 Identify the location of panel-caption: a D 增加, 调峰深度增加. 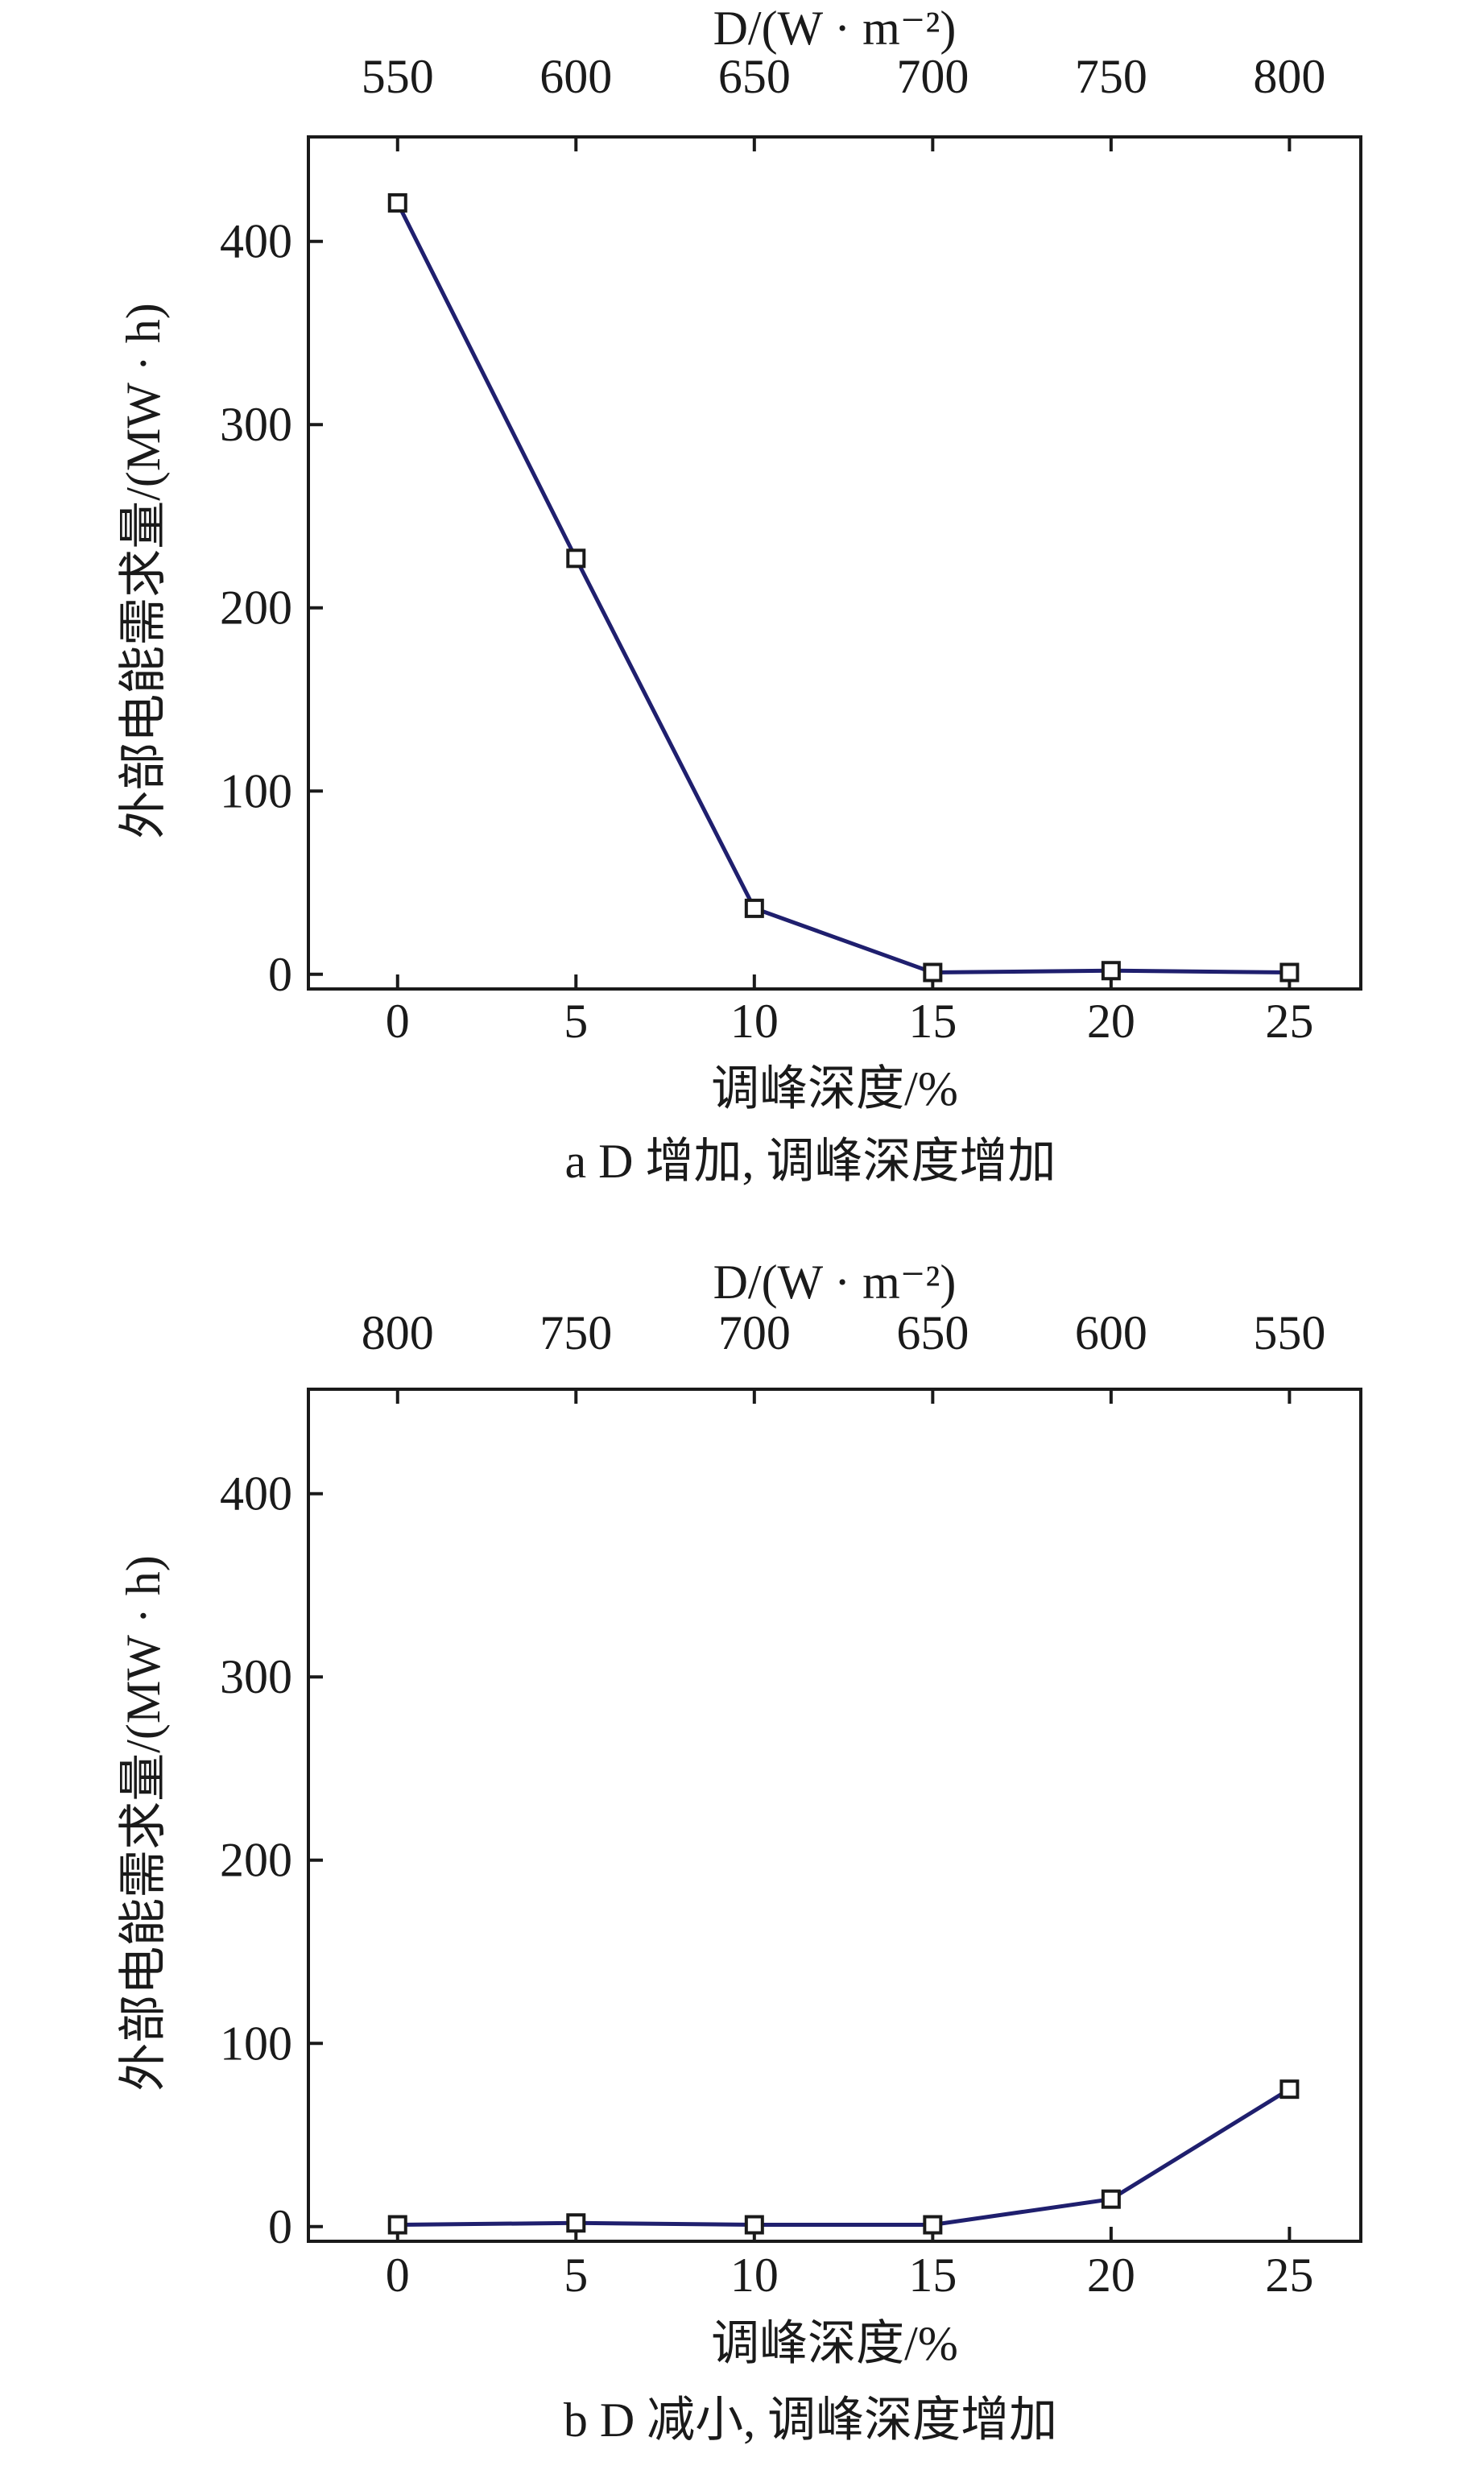
(810, 1161).